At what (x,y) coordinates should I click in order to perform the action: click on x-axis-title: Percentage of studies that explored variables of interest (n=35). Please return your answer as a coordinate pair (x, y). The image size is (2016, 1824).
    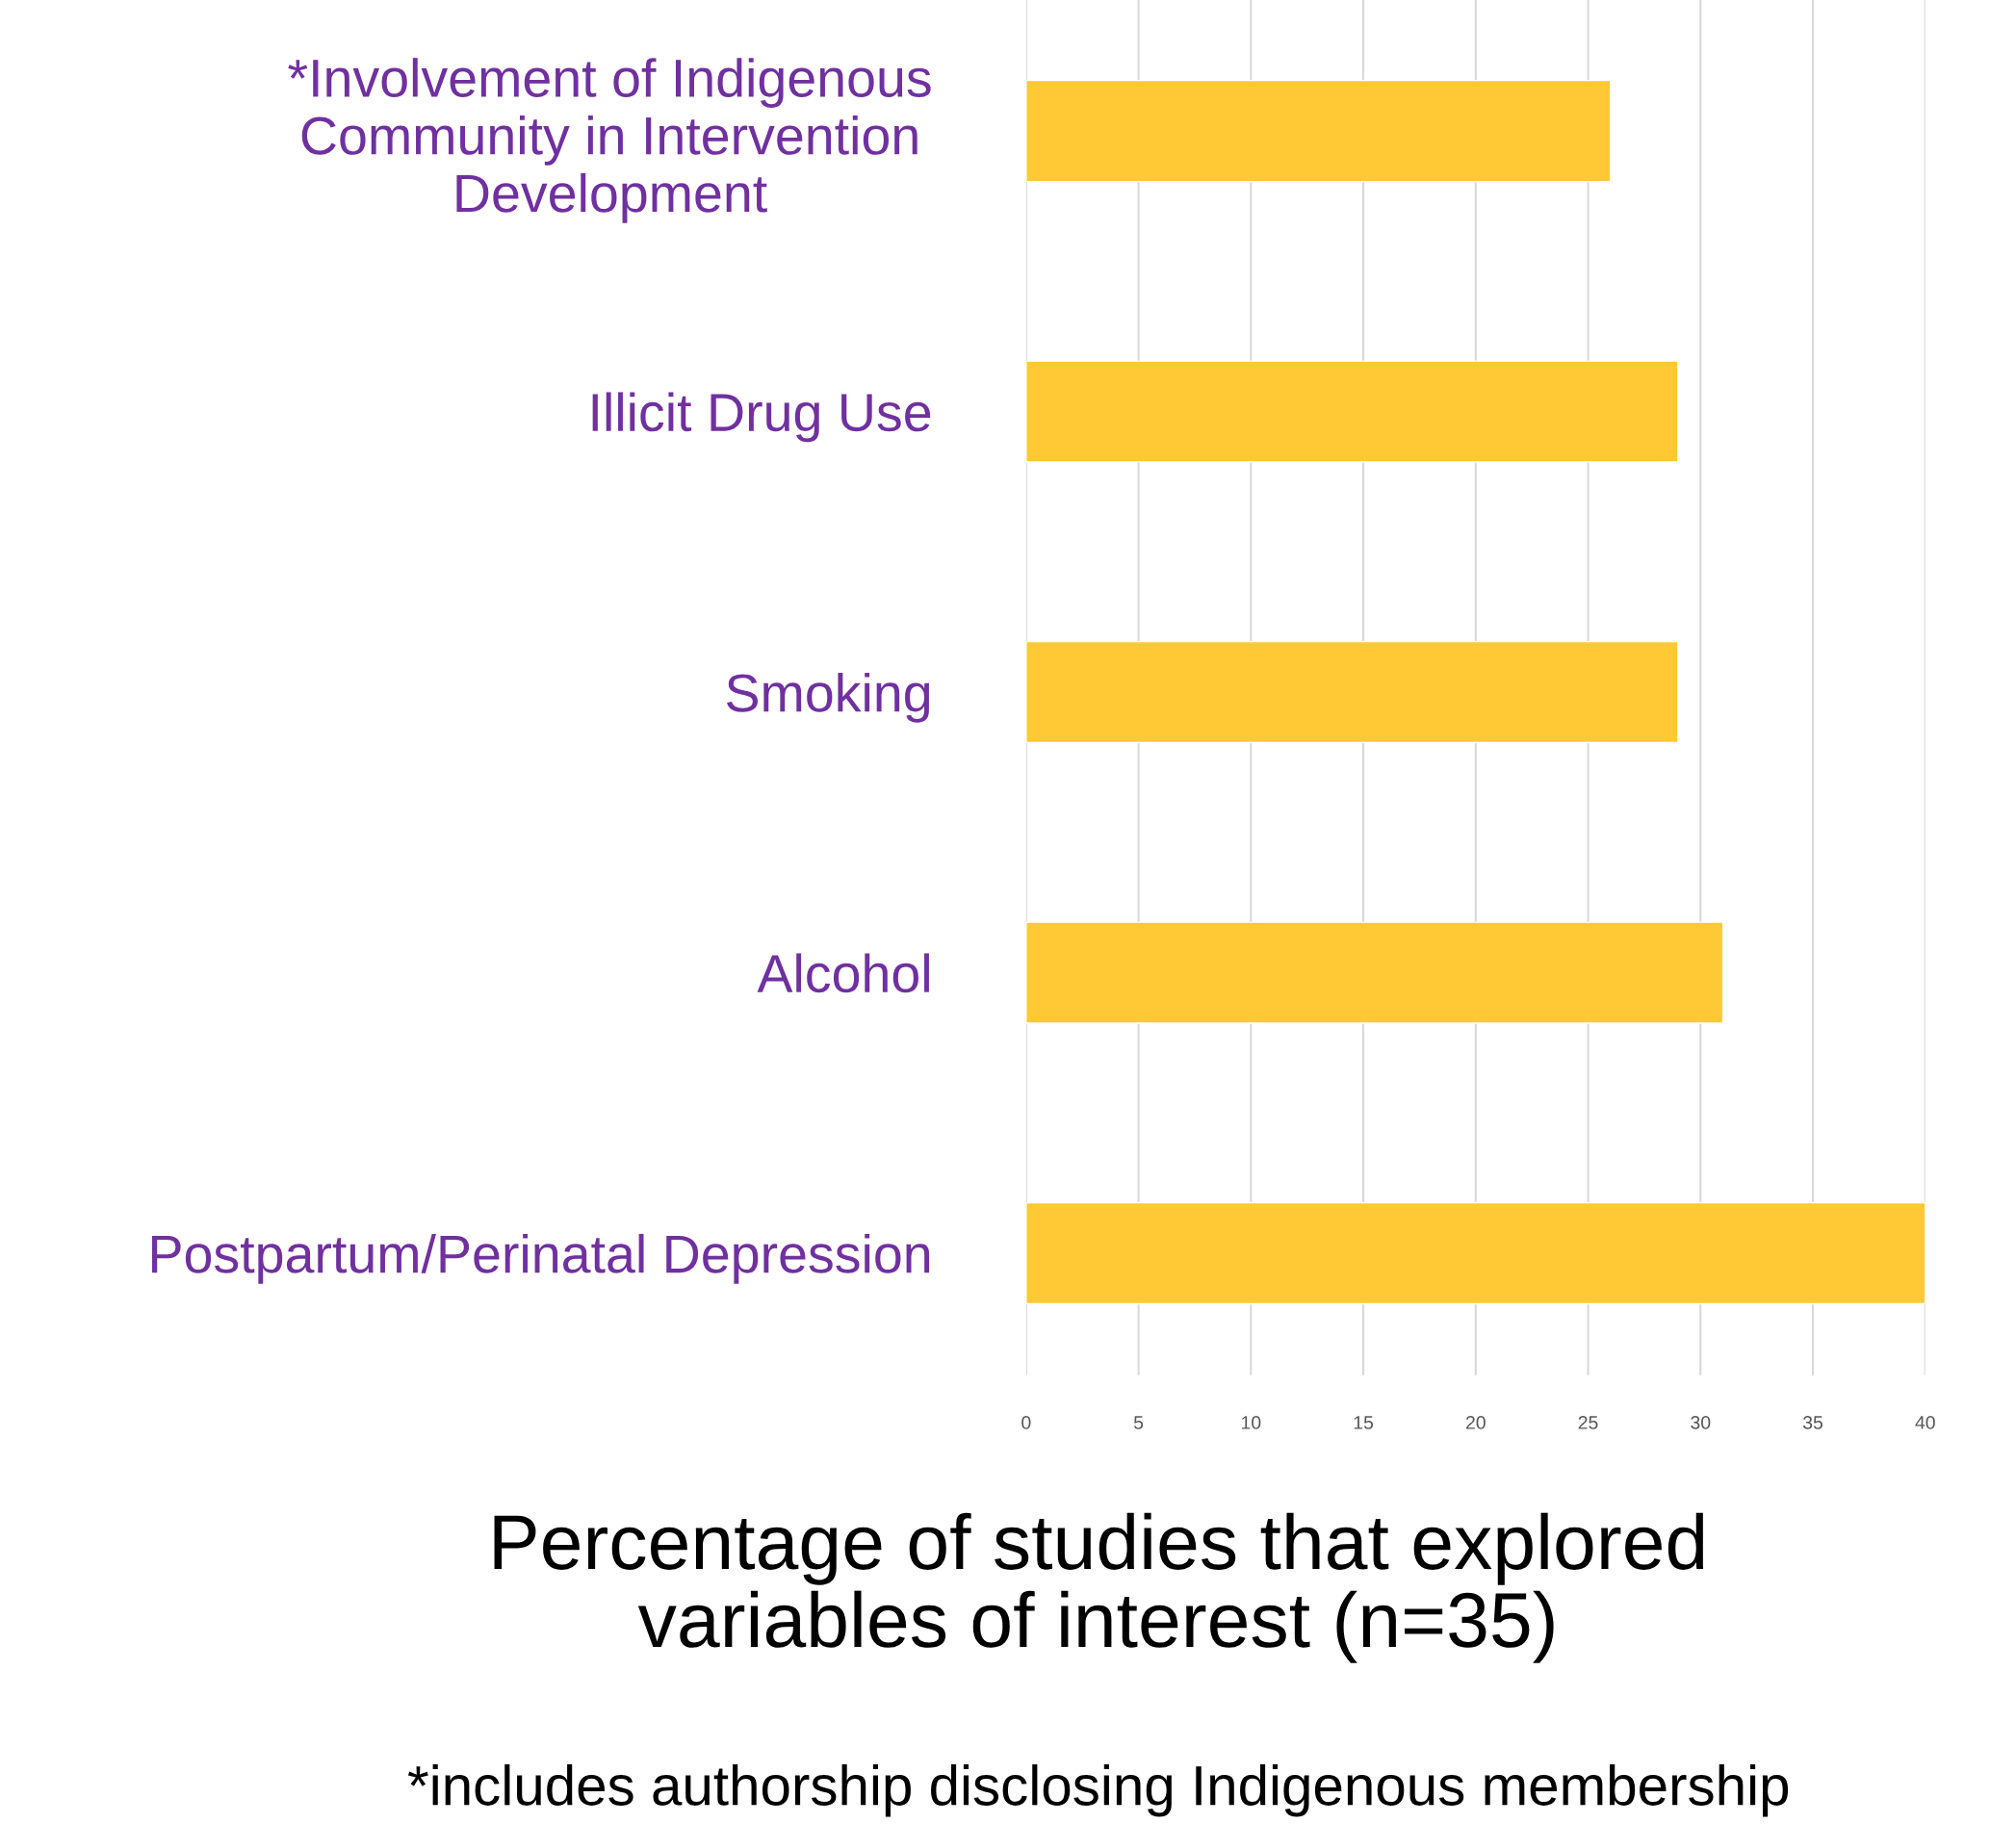
    Looking at the image, I should click on (1099, 1588).